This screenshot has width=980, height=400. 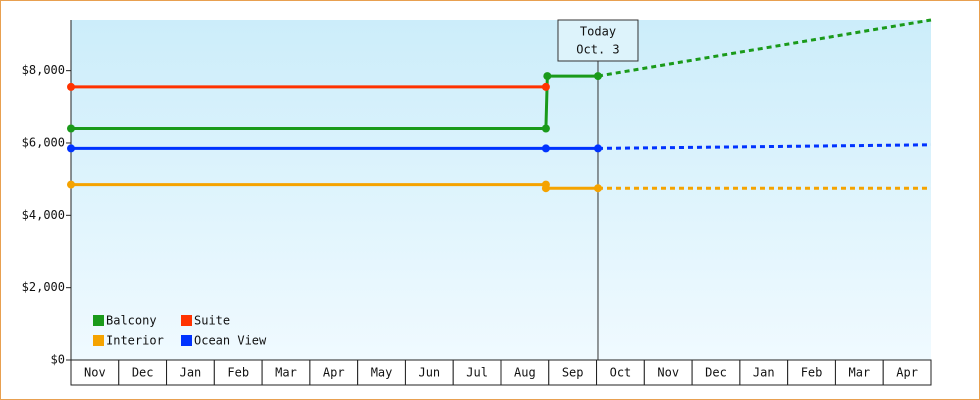 I want to click on annotation-box, so click(x=598, y=40).